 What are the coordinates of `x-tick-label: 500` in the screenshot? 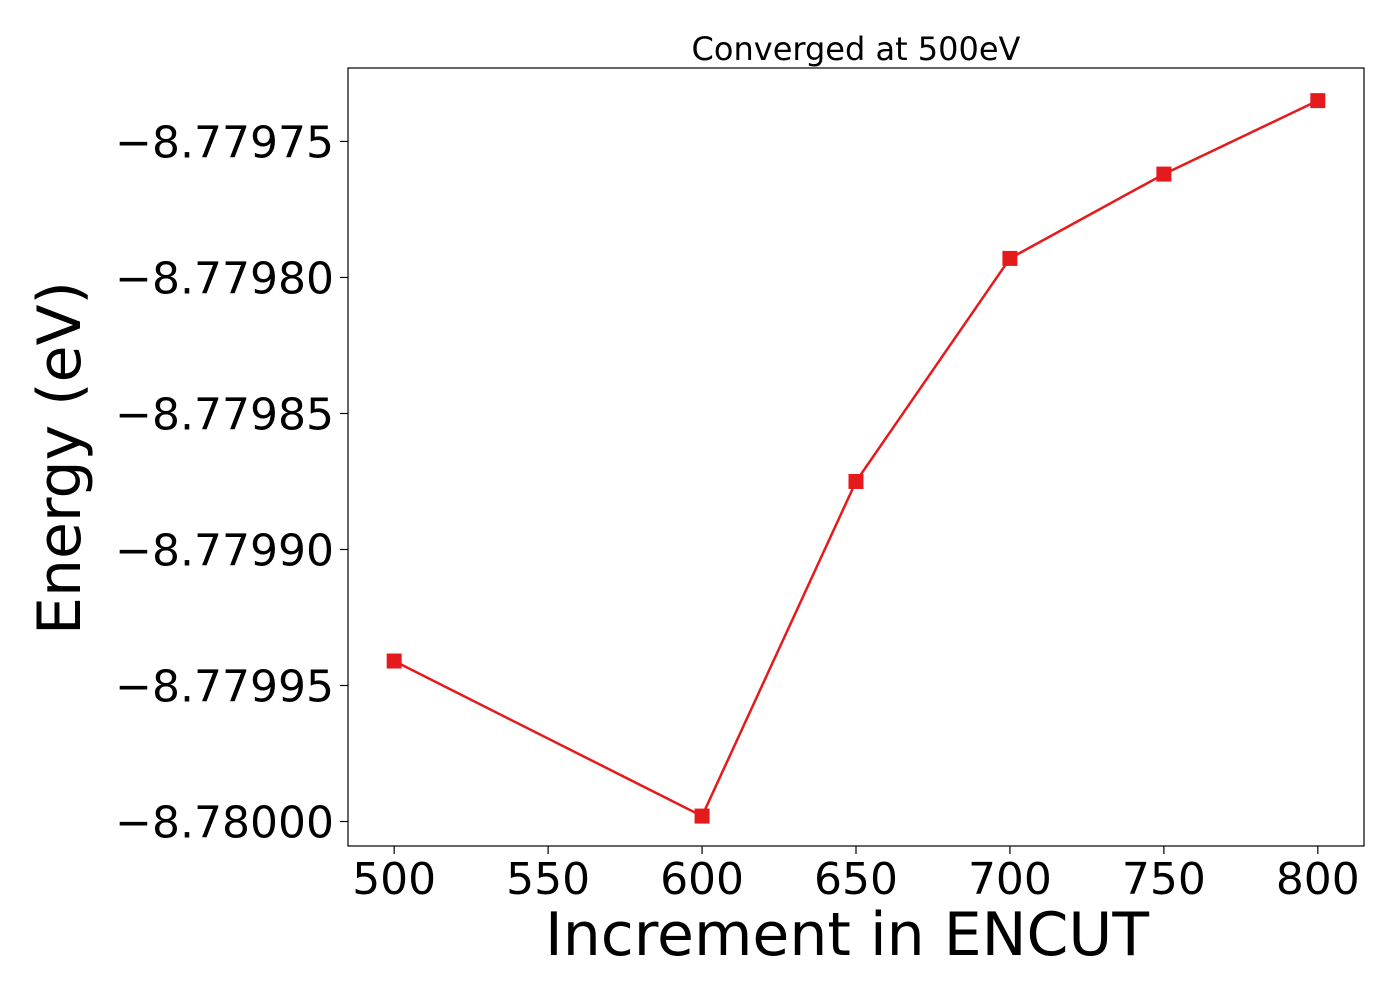 It's located at (394, 879).